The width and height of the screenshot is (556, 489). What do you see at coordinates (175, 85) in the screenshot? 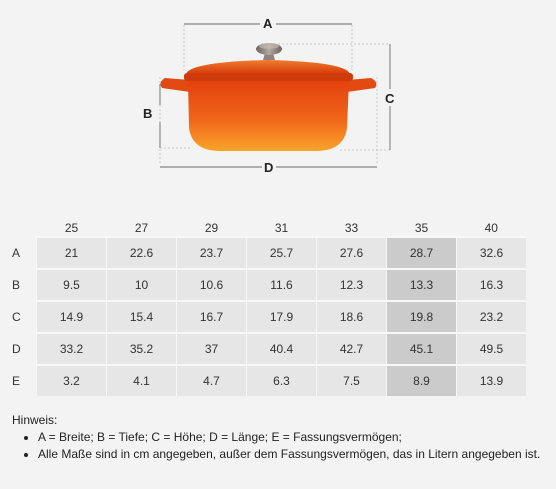
I see `left-handle` at bounding box center [175, 85].